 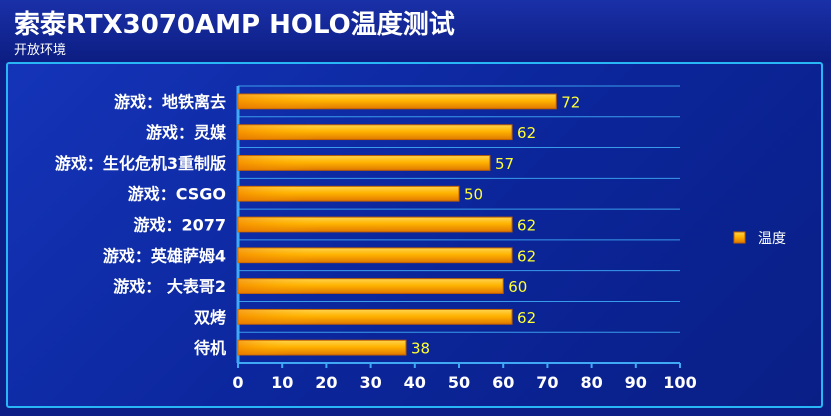 I want to click on chart-subtitle: 开放环境, so click(x=40, y=50).